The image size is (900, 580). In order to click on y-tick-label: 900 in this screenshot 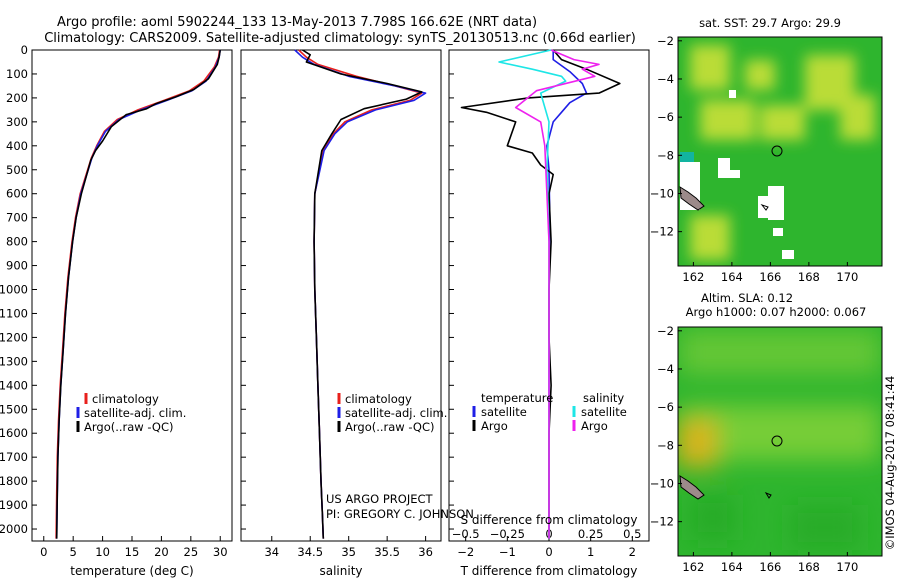, I will do `click(17, 266)`.